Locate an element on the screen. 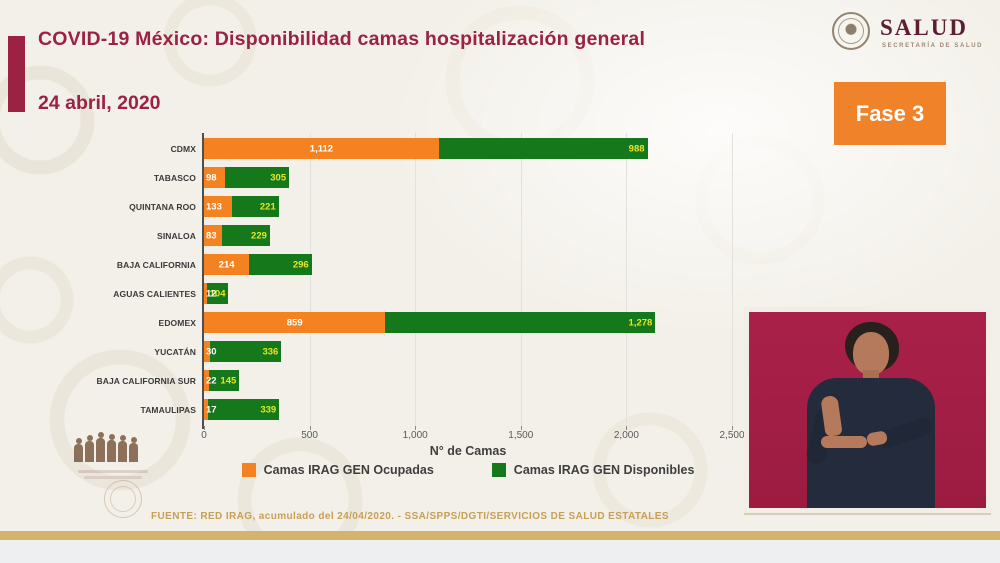 The image size is (1000, 563). category-label: QUINTANA ROO is located at coordinates (162, 206).